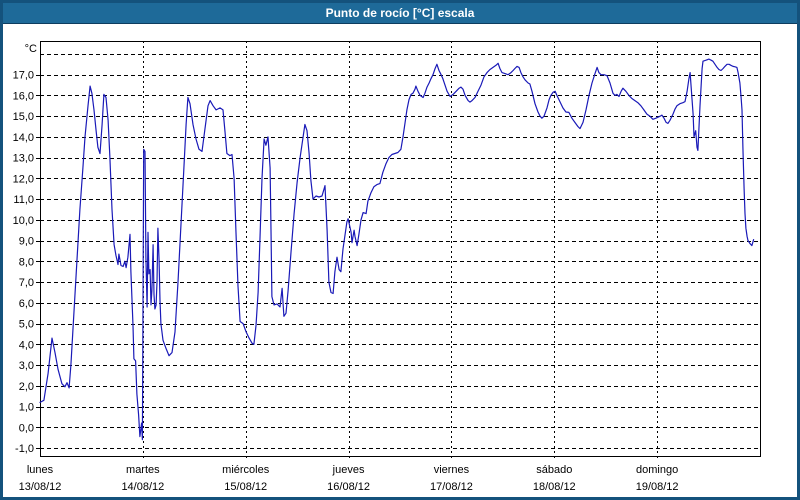  I want to click on svg-text: jueves, so click(348, 470).